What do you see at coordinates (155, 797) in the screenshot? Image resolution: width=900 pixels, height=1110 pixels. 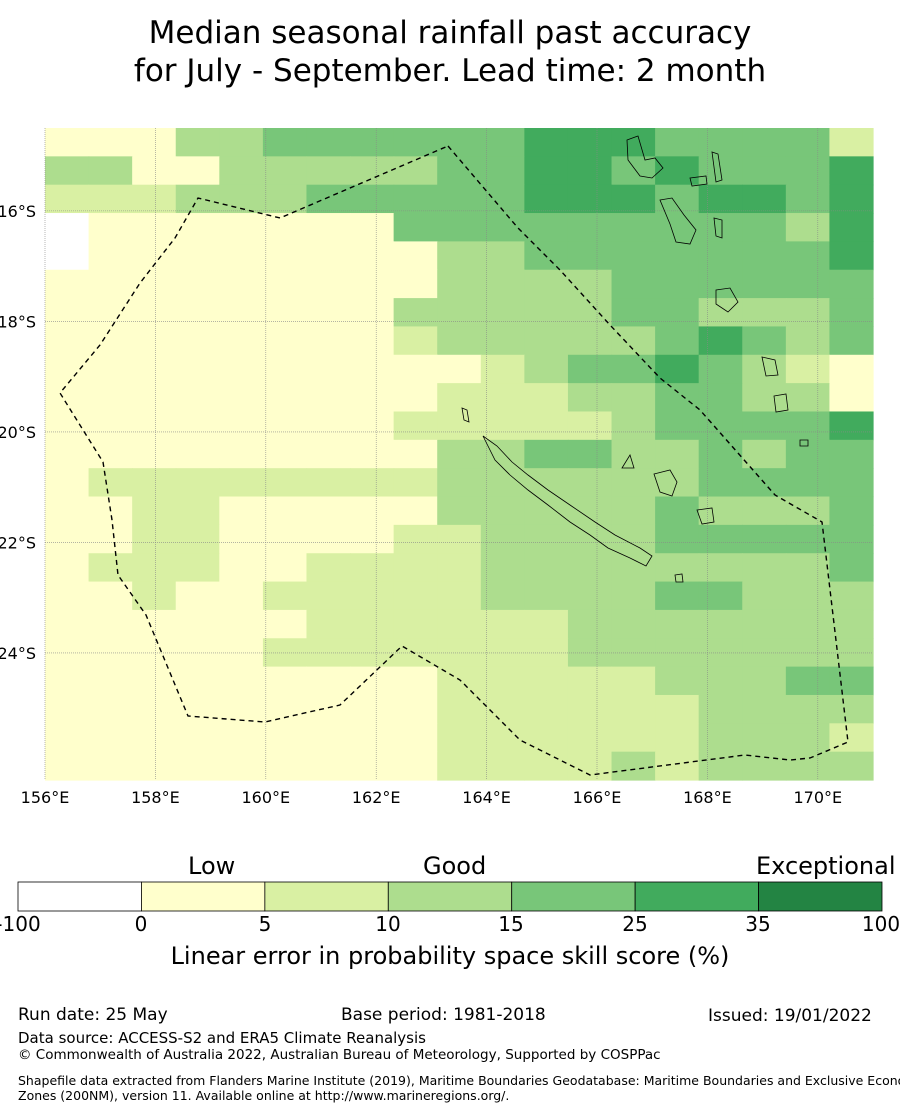 I see `lon-tick-label: 158°E` at bounding box center [155, 797].